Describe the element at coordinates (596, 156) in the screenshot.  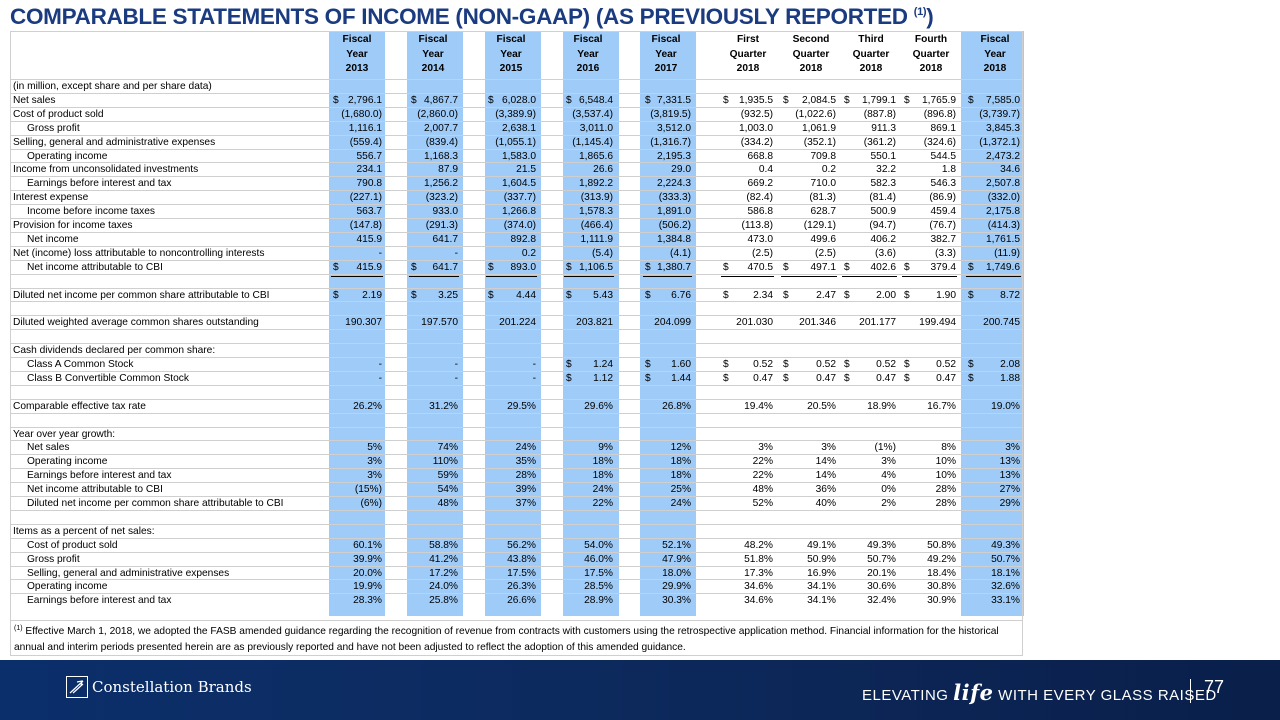
I see `table-cell: 1,865.6` at that location.